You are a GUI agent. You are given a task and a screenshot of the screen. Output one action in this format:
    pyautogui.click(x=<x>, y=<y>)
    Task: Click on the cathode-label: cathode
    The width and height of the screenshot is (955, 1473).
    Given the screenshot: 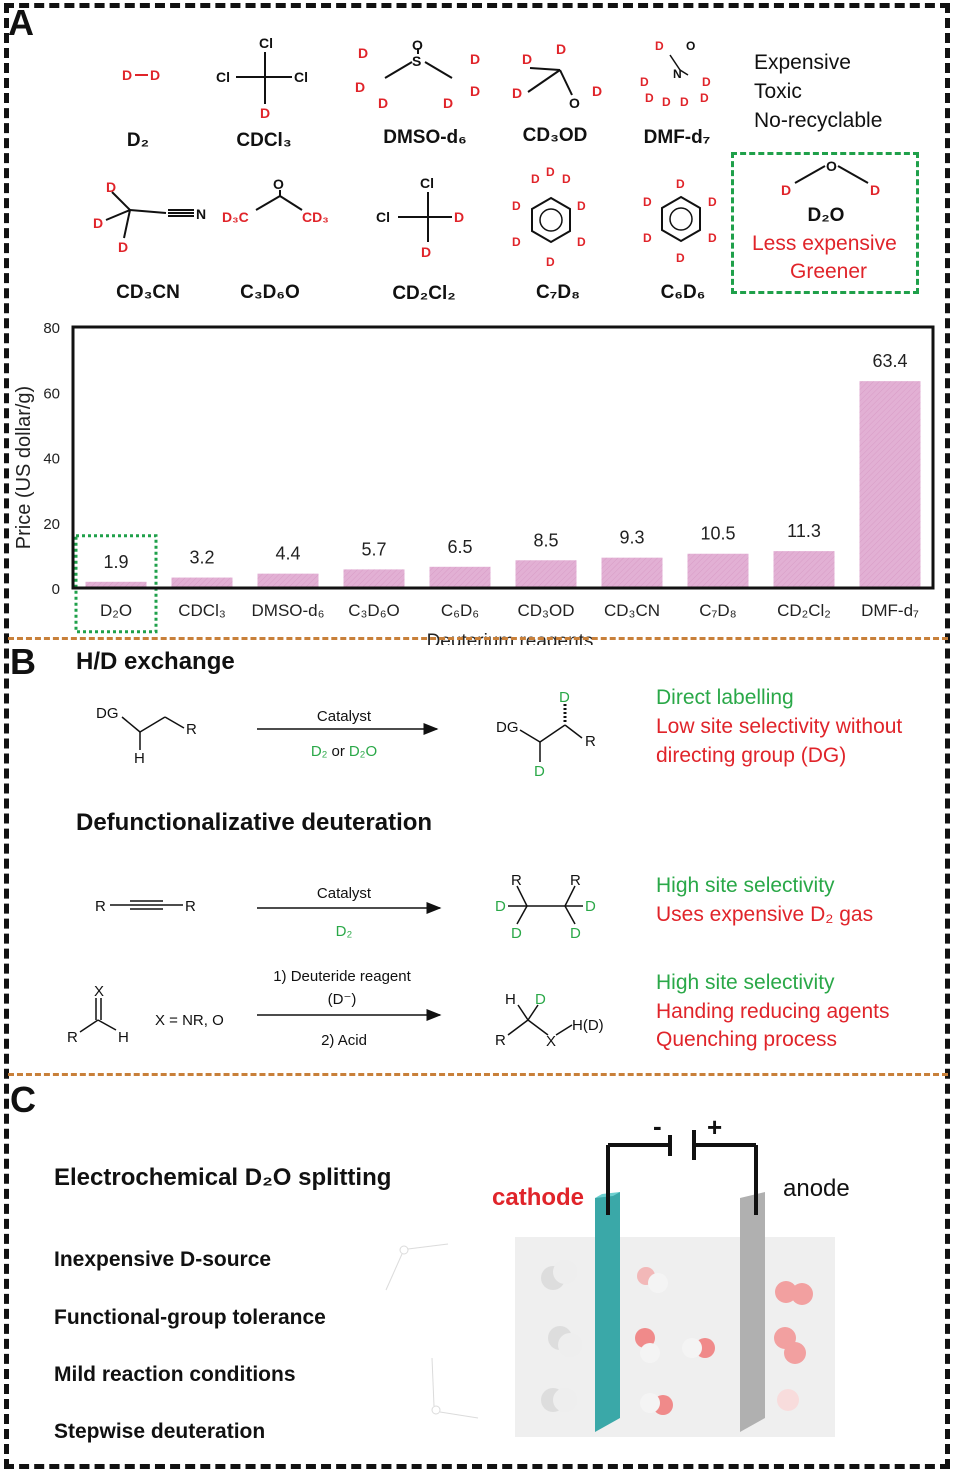 What is the action you would take?
    pyautogui.click(x=538, y=1197)
    